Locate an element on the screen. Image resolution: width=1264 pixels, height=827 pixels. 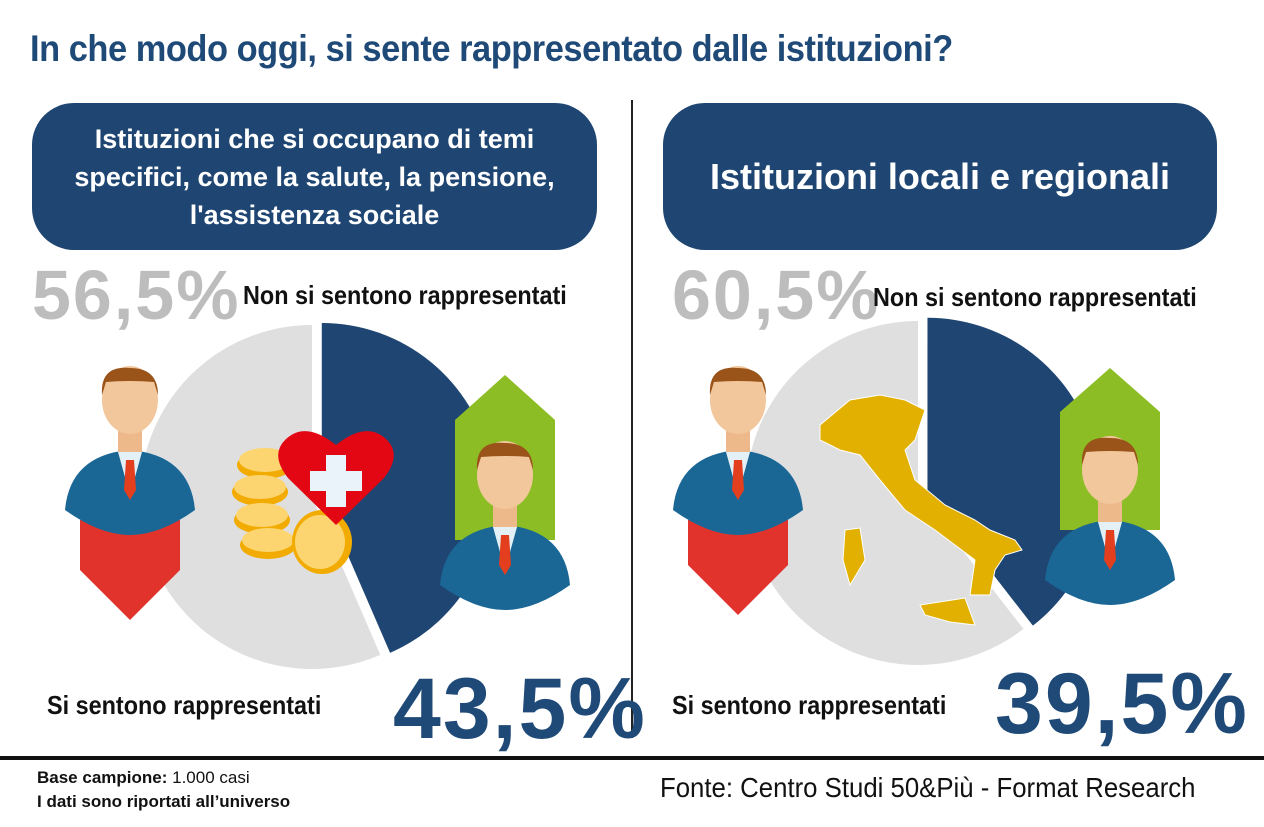
data-note: I dati sono riportati all’universo is located at coordinates (164, 801).